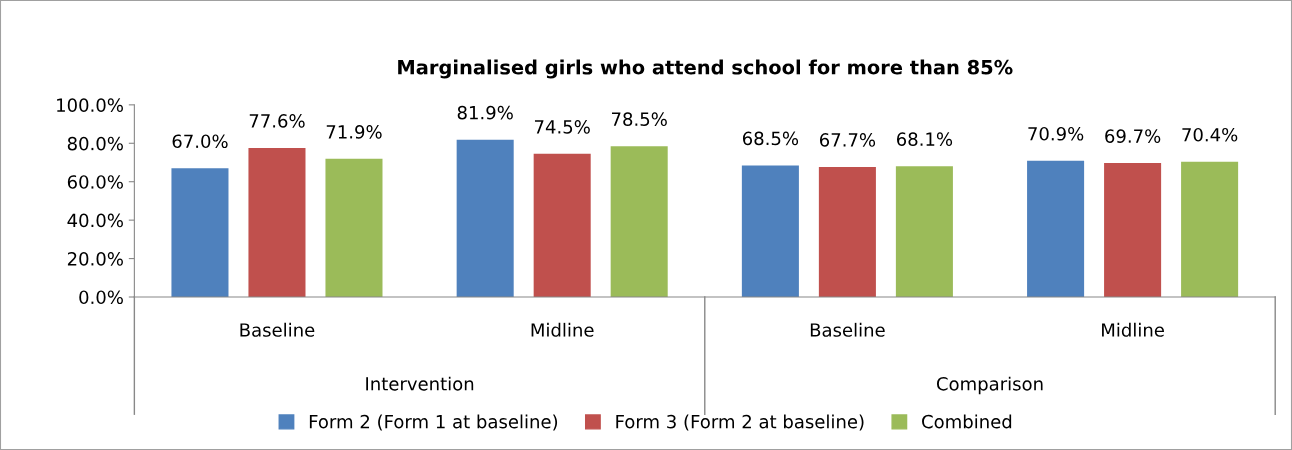 The height and width of the screenshot is (450, 1292). What do you see at coordinates (847, 140) in the screenshot?
I see `data-label: 67.7%` at bounding box center [847, 140].